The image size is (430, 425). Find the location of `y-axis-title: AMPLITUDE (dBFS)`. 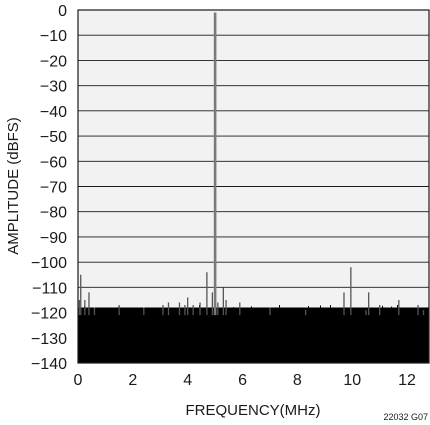

y-axis-title: AMPLITUDE (dBFS) is located at coordinates (13, 186).